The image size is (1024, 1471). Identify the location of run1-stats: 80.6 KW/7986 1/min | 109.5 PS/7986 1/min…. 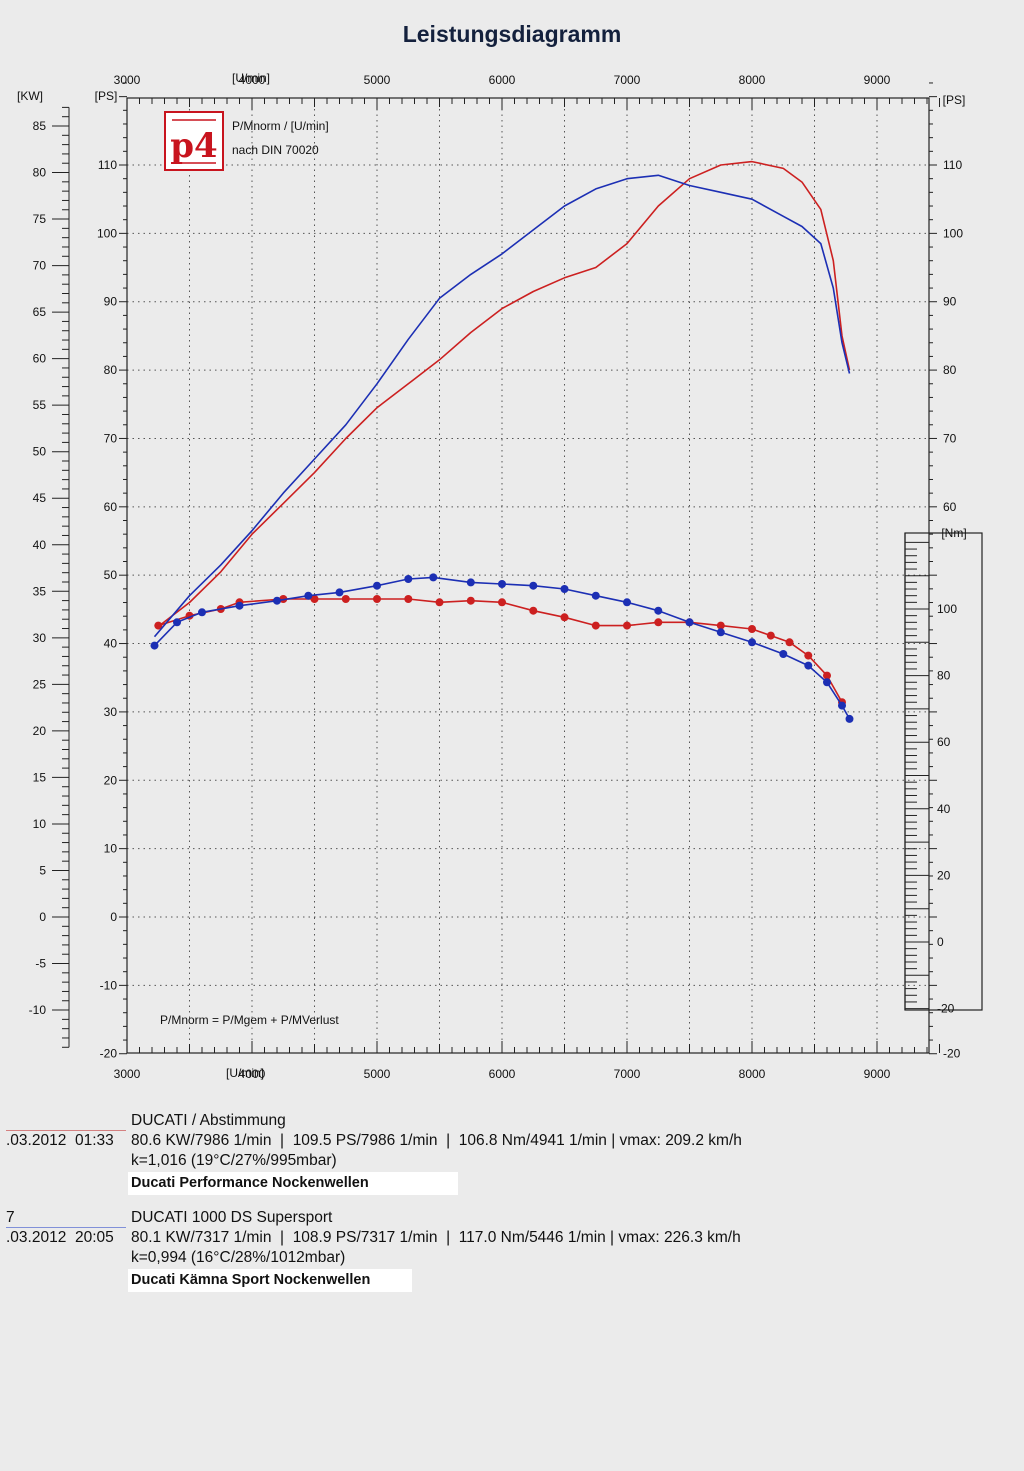
(436, 1140).